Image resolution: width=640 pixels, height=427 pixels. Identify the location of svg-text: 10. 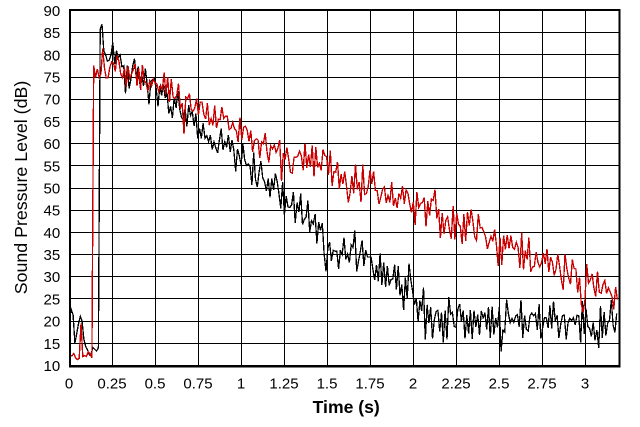
(52, 366).